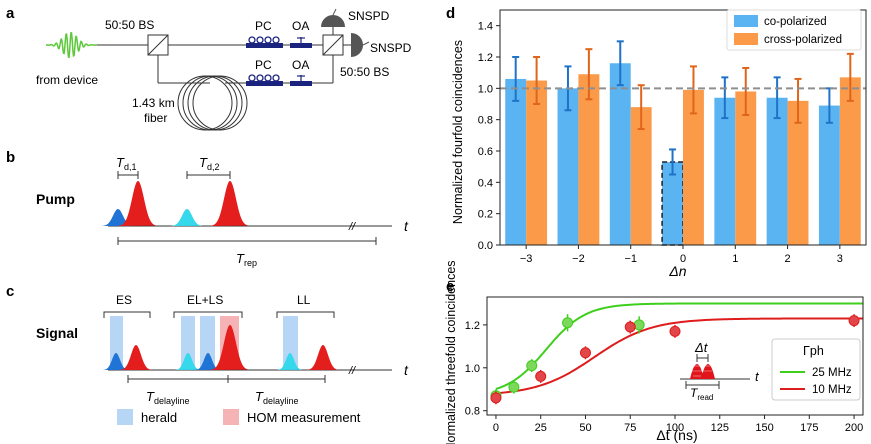 The image size is (871, 444). Describe the element at coordinates (764, 428) in the screenshot. I see `panel-e-xtick-label: 150` at that location.